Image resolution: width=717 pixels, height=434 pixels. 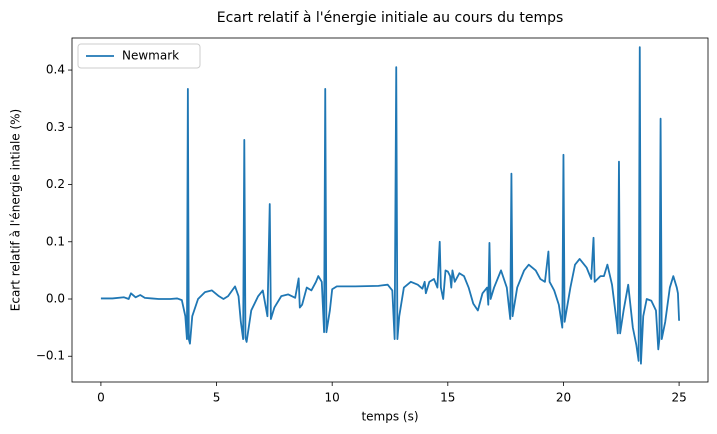 I want to click on x-tick-label: 25, so click(x=678, y=398).